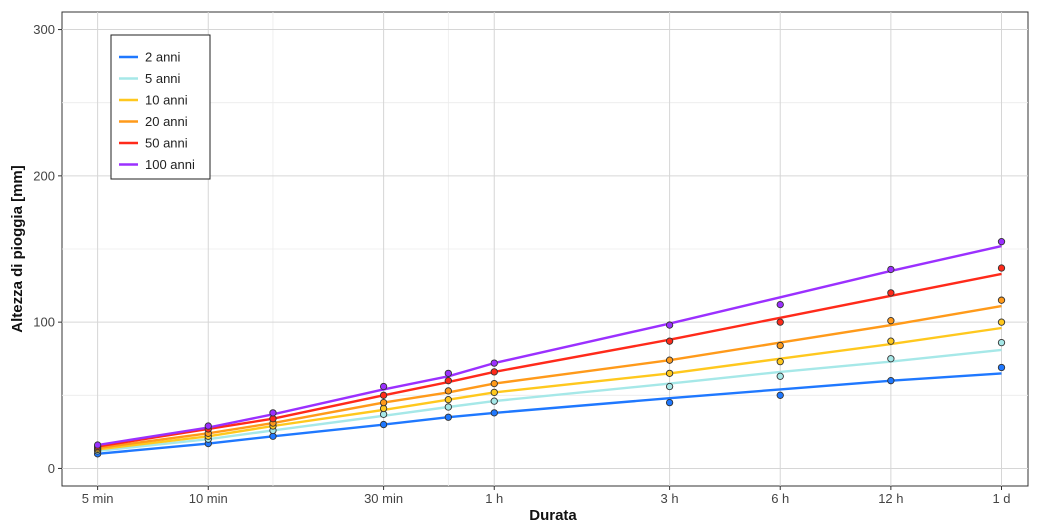  What do you see at coordinates (44, 29) in the screenshot?
I see `y-tick-label: 300` at bounding box center [44, 29].